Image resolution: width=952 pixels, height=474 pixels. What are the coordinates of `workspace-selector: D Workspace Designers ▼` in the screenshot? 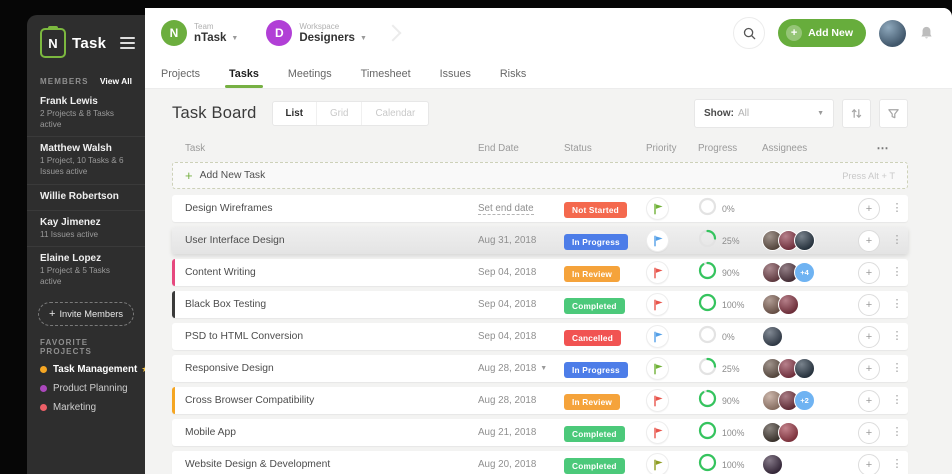 It's located at (316, 33).